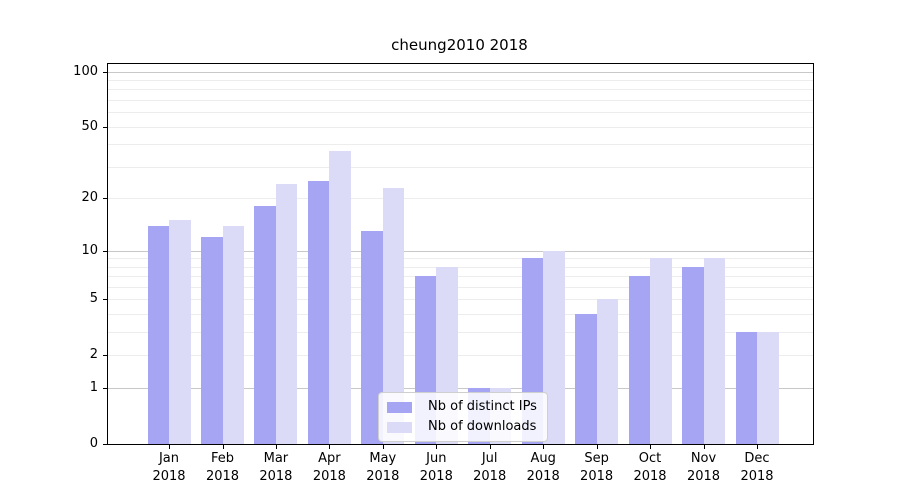 The image size is (900, 500). What do you see at coordinates (93, 355) in the screenshot?
I see `y-tick-label: 2` at bounding box center [93, 355].